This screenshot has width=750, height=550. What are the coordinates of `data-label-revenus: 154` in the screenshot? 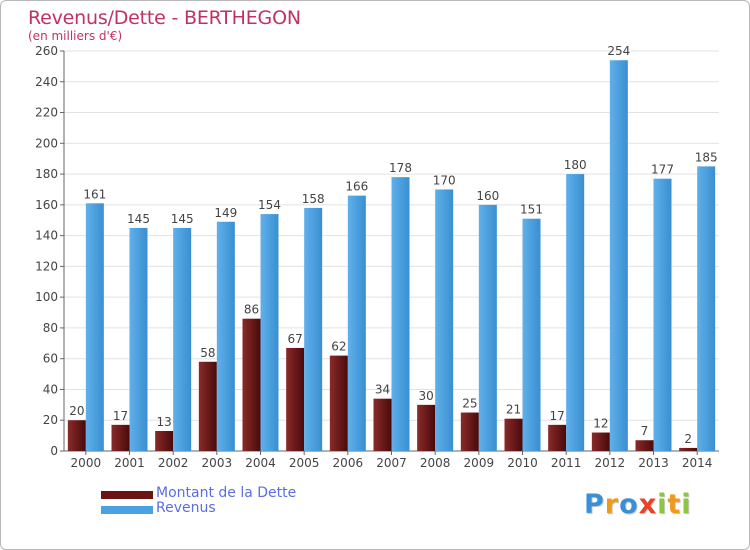 It's located at (269, 205).